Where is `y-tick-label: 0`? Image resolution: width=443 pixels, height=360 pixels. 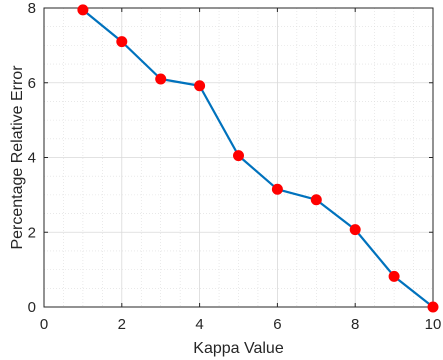
y-tick-label: 0 is located at coordinates (32, 307).